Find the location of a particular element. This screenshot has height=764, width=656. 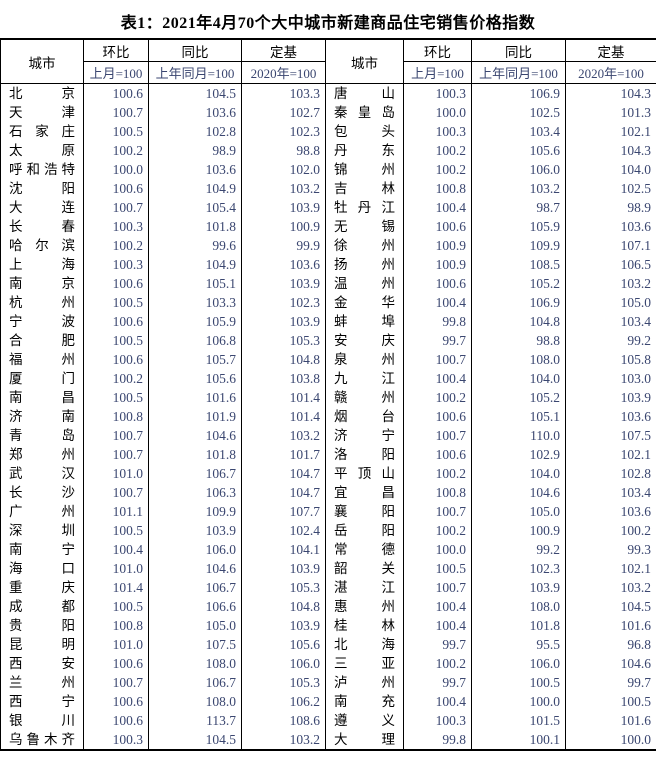

yoy-index-value: 98.9 is located at coordinates (195, 150).